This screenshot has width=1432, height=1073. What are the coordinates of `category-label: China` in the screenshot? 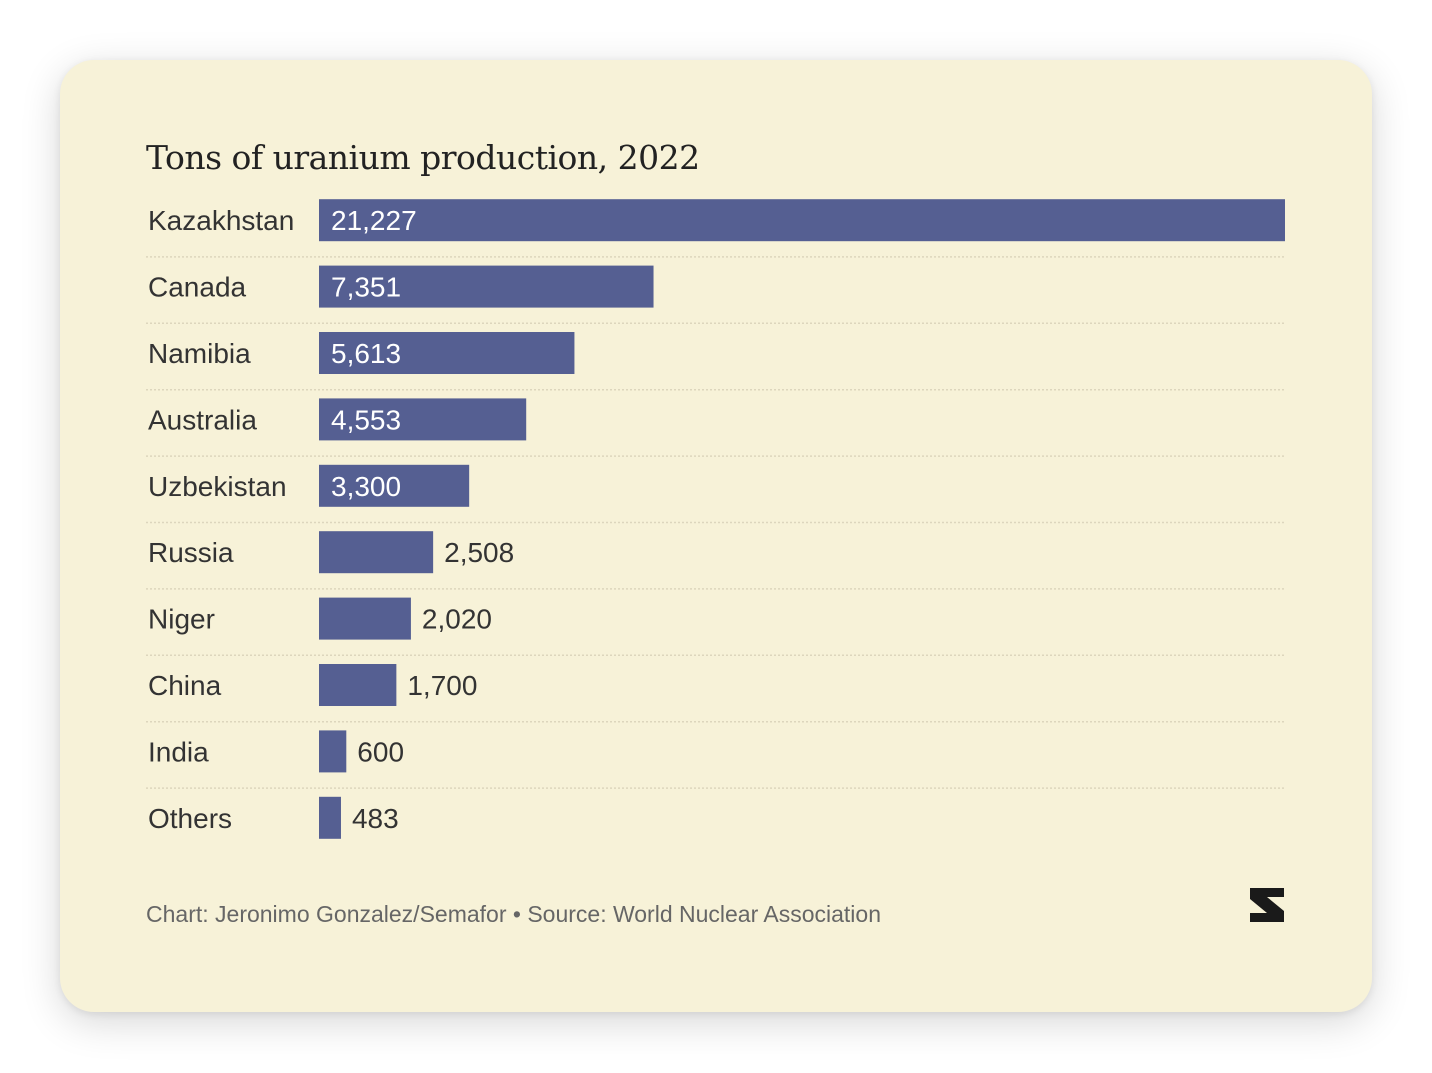 It's located at (185, 685).